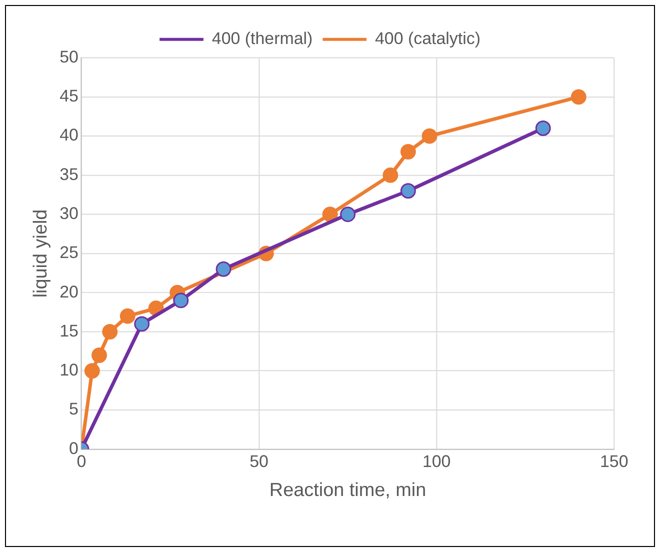 The image size is (662, 552). What do you see at coordinates (69, 292) in the screenshot?
I see `y-tick-label: 20` at bounding box center [69, 292].